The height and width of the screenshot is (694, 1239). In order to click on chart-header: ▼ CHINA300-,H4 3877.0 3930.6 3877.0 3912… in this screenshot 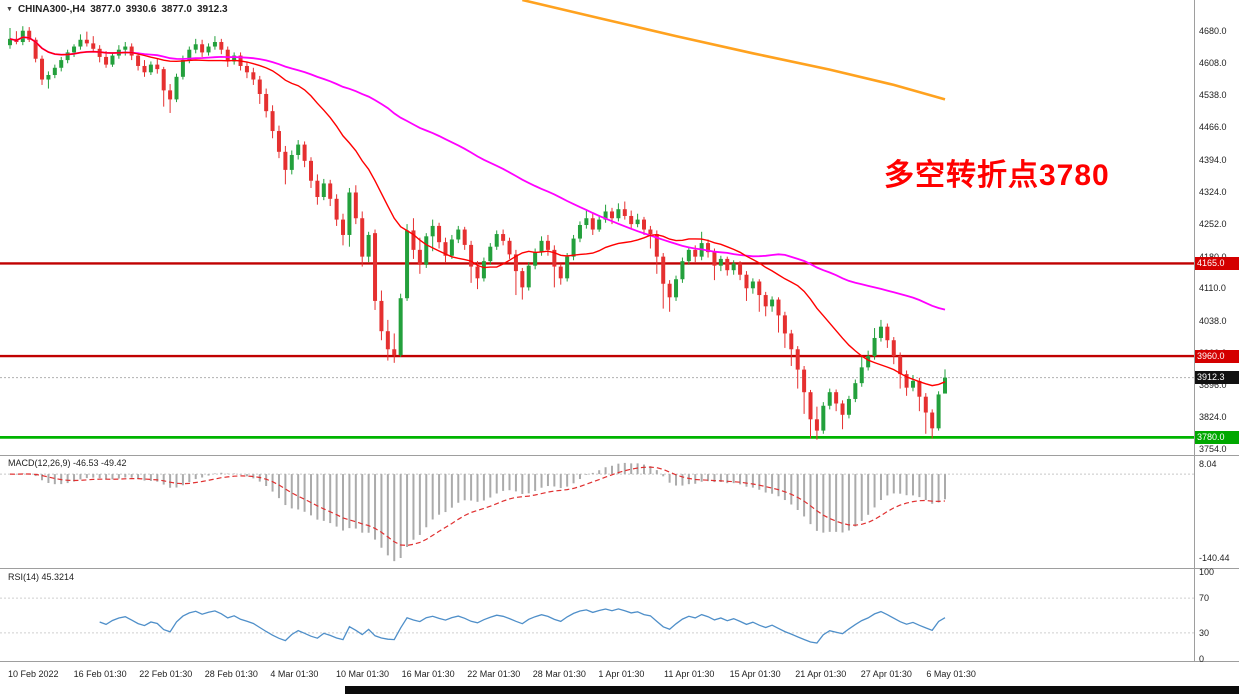, I will do `click(117, 9)`.